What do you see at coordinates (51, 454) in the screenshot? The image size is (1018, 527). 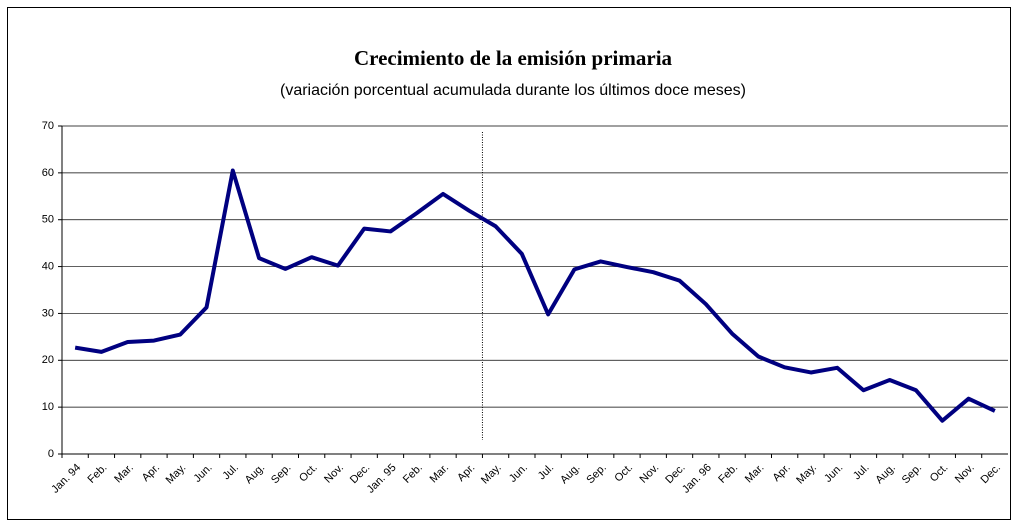 I see `y-tick-label: 0` at bounding box center [51, 454].